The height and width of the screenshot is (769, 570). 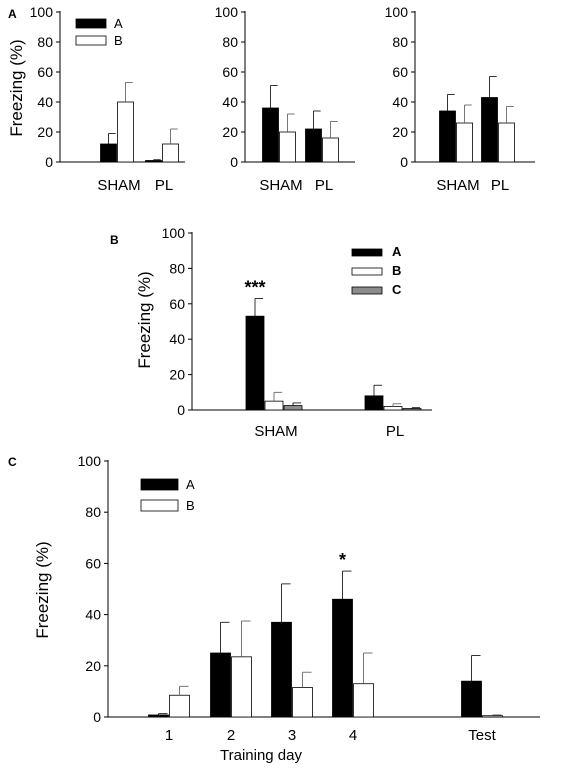 What do you see at coordinates (93, 563) in the screenshot?
I see `panel-c-y-tick-label: 60` at bounding box center [93, 563].